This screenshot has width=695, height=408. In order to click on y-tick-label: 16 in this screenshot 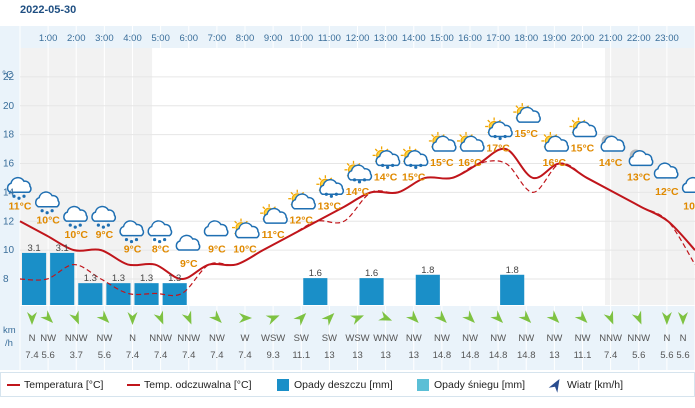, I will do `click(9, 164)`.